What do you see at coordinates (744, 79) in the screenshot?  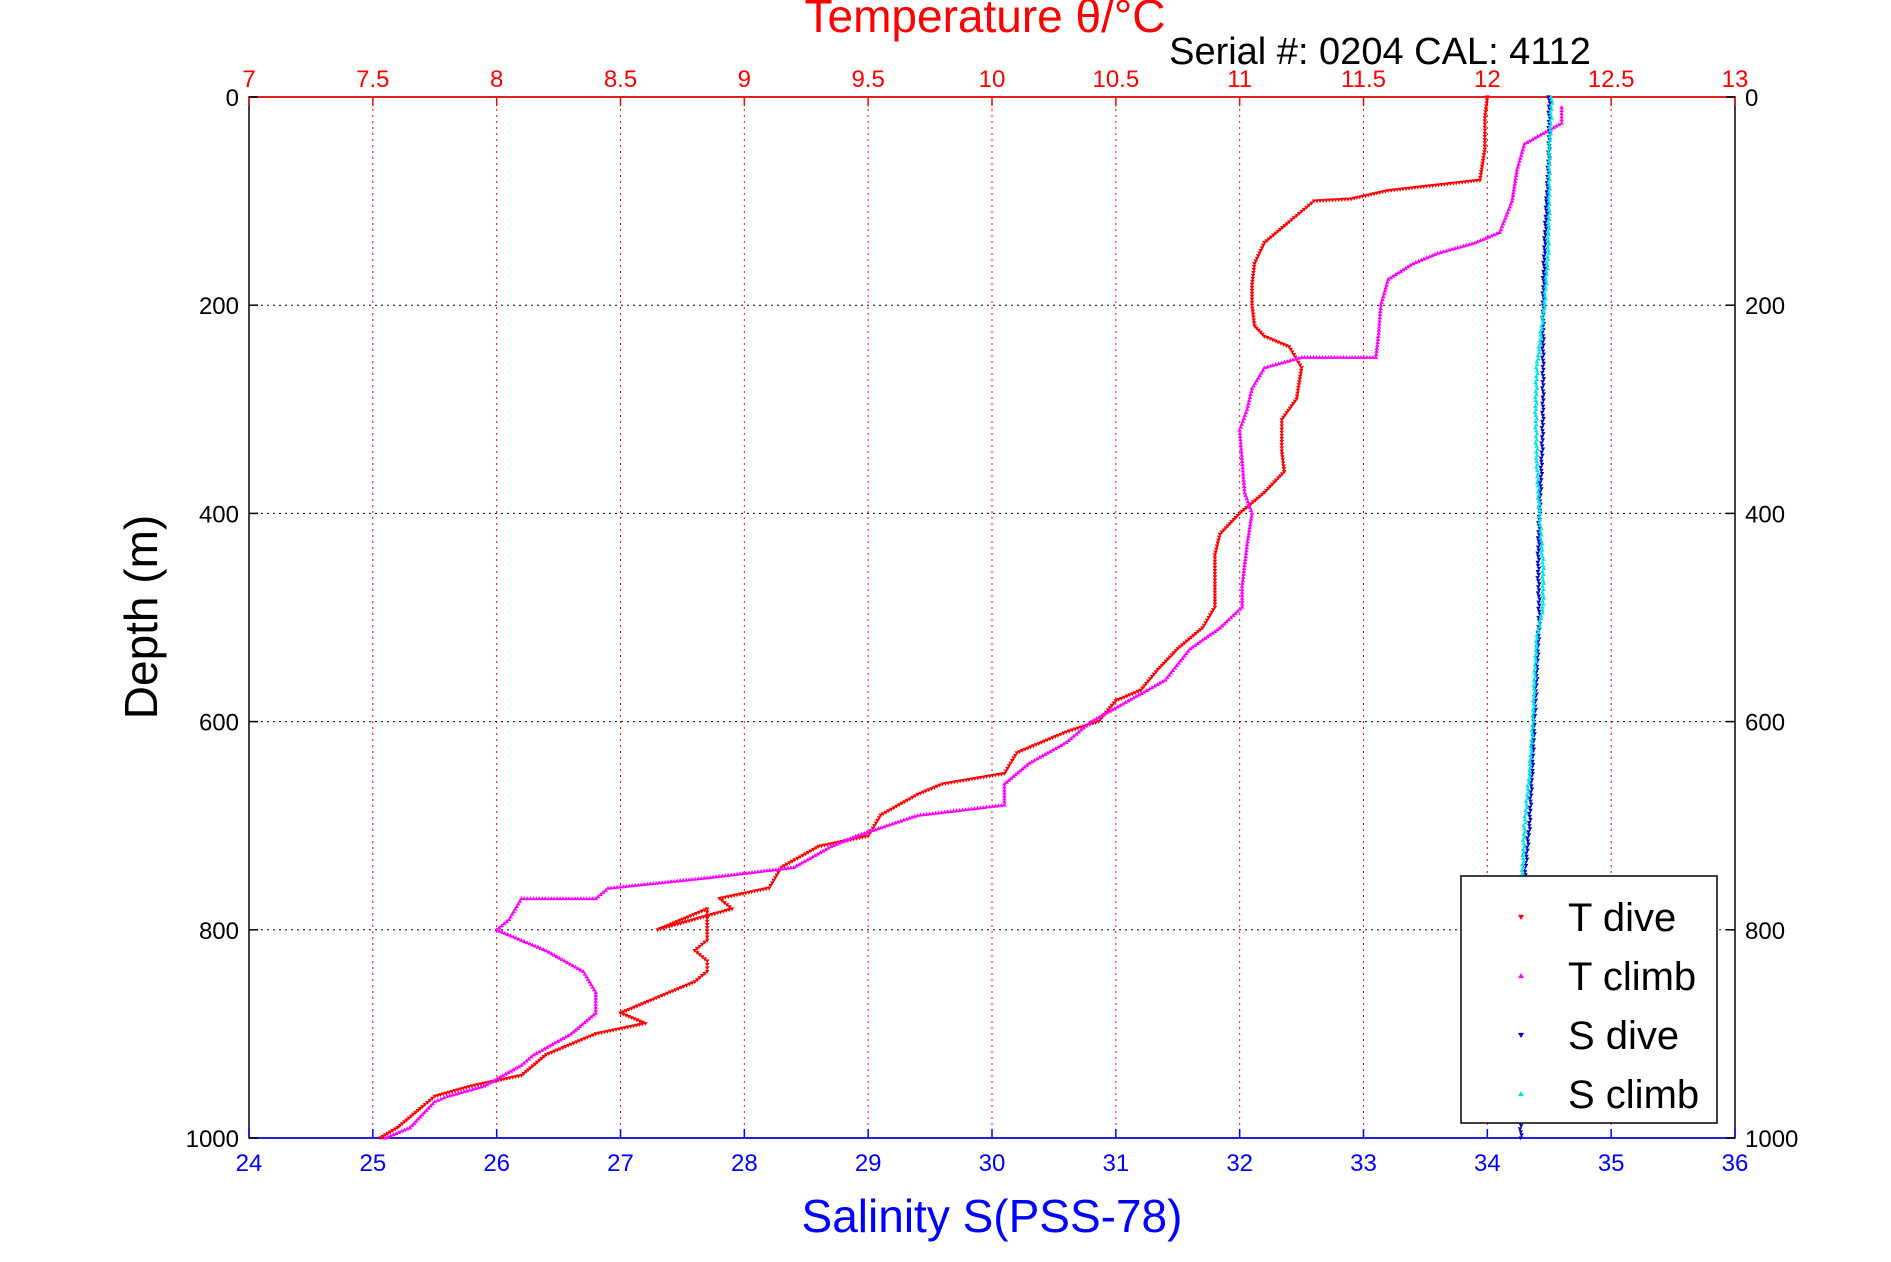 I see `top-tick-label: 9` at bounding box center [744, 79].